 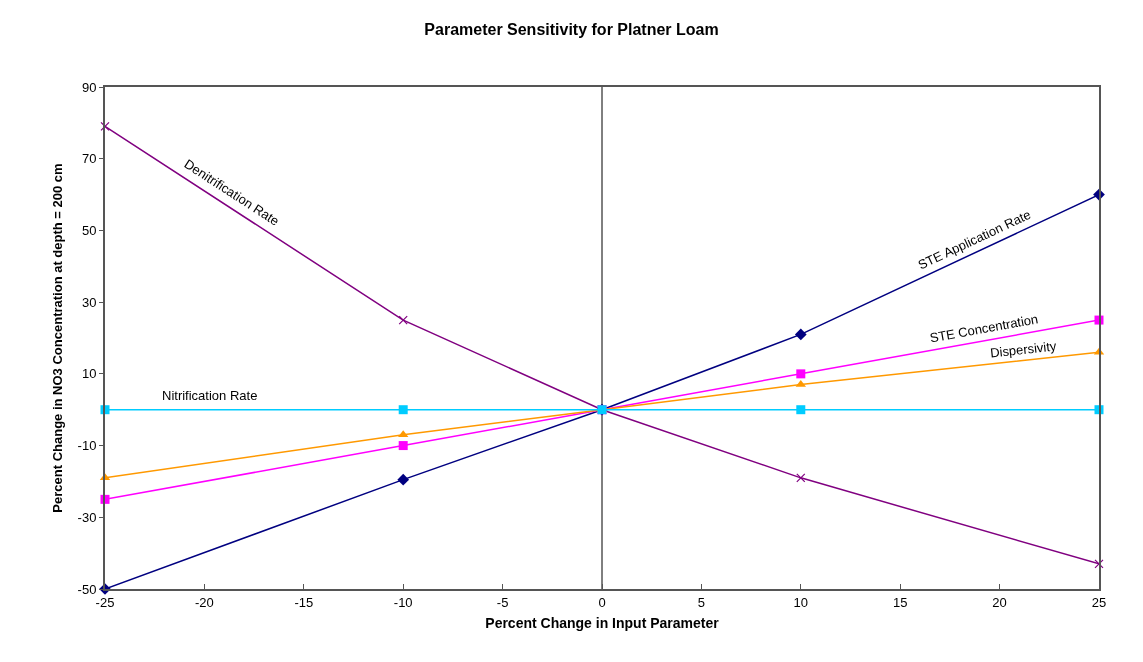 I want to click on x-tick-label: 15, so click(x=900, y=602).